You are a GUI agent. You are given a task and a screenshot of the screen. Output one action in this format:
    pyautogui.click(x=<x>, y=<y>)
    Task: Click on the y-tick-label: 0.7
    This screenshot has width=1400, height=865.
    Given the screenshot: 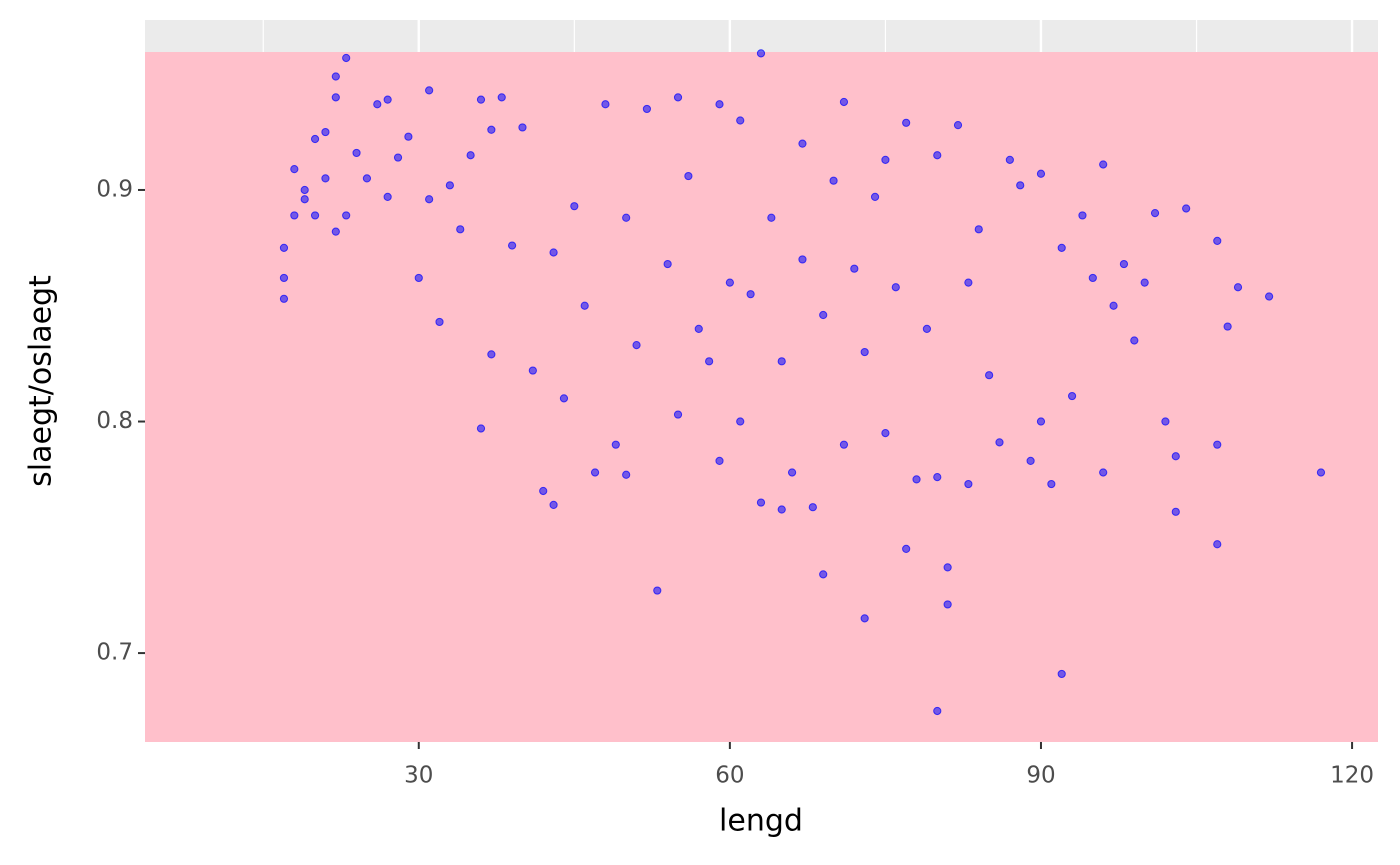 What is the action you would take?
    pyautogui.click(x=114, y=653)
    